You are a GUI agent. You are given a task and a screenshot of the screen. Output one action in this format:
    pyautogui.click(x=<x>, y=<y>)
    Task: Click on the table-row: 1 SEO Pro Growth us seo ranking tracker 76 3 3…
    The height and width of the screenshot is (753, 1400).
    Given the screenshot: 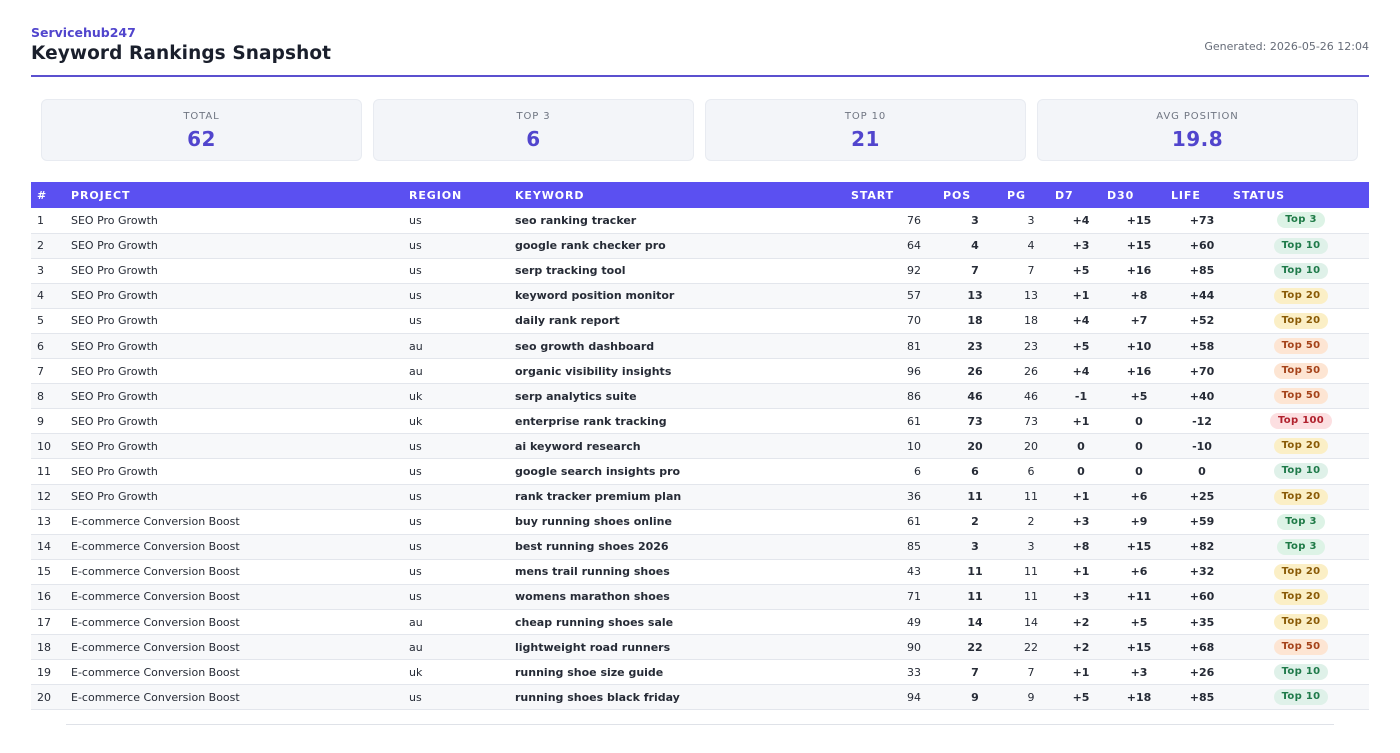 What is the action you would take?
    pyautogui.click(x=700, y=221)
    